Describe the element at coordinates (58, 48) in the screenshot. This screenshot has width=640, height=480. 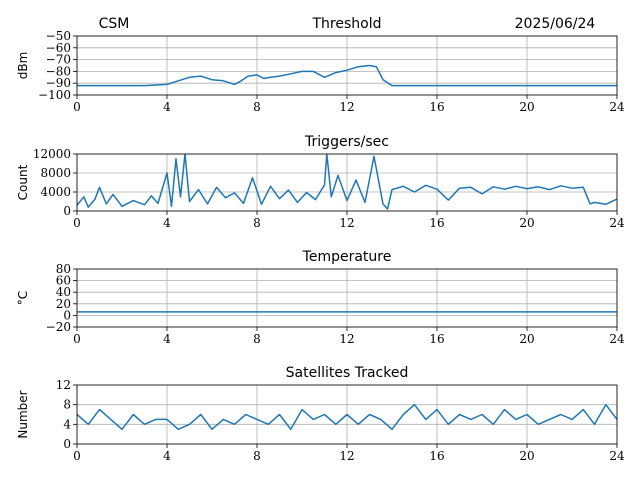
I see `y-tick-label: −60` at that location.